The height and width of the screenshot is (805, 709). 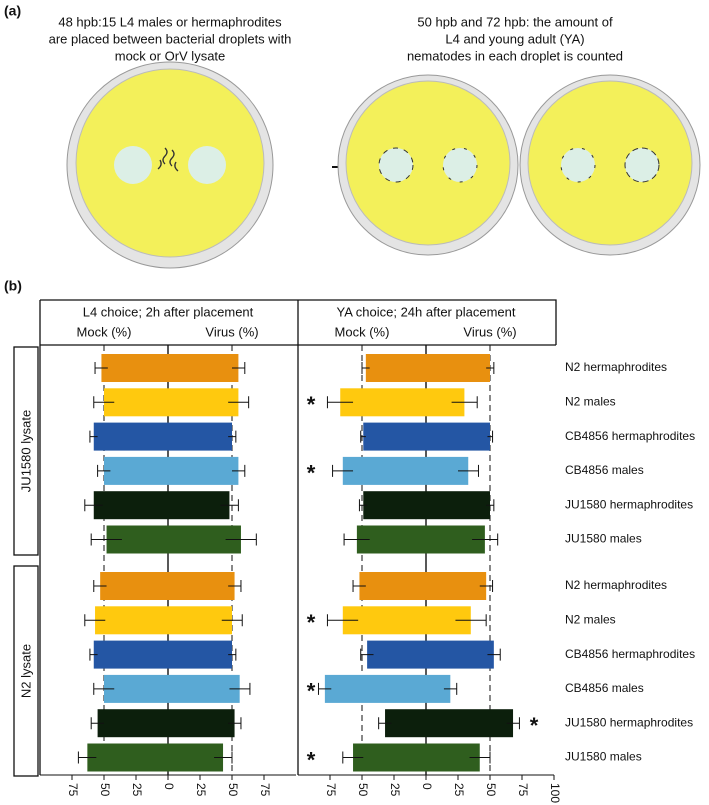 I want to click on legend-label: Virus (%), so click(x=489, y=331).